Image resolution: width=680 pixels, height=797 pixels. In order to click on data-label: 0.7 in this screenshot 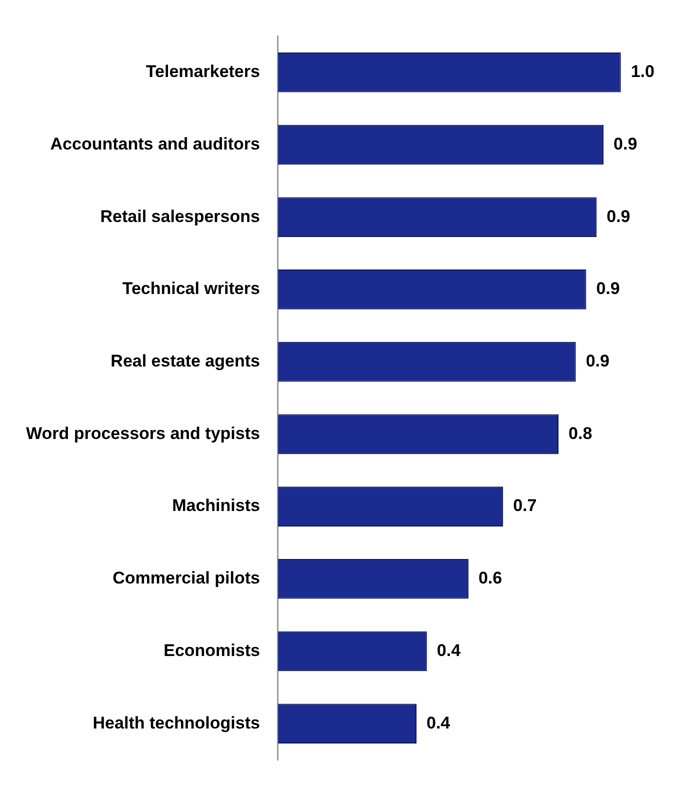, I will do `click(525, 506)`.